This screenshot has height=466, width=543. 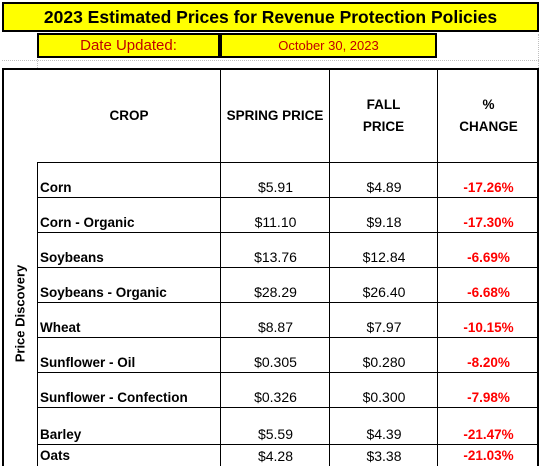 What do you see at coordinates (384, 397) in the screenshot?
I see `table-row-fall-price: $0.300` at bounding box center [384, 397].